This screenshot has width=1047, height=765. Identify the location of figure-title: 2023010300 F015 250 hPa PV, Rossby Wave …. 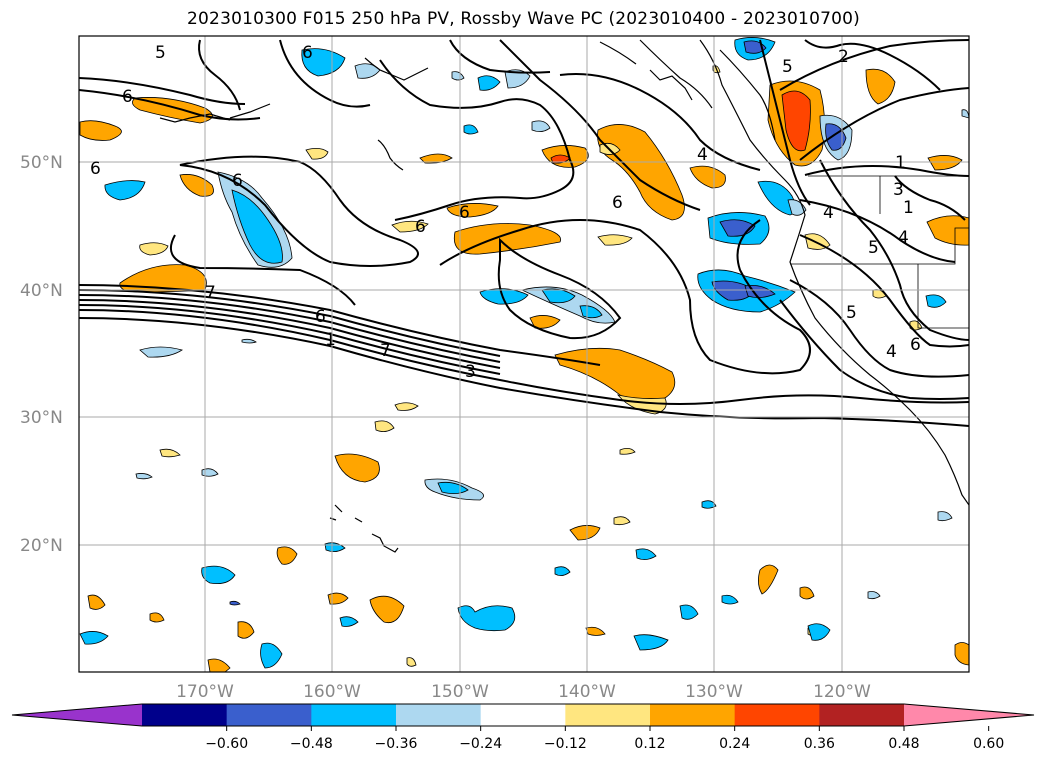
(523, 19).